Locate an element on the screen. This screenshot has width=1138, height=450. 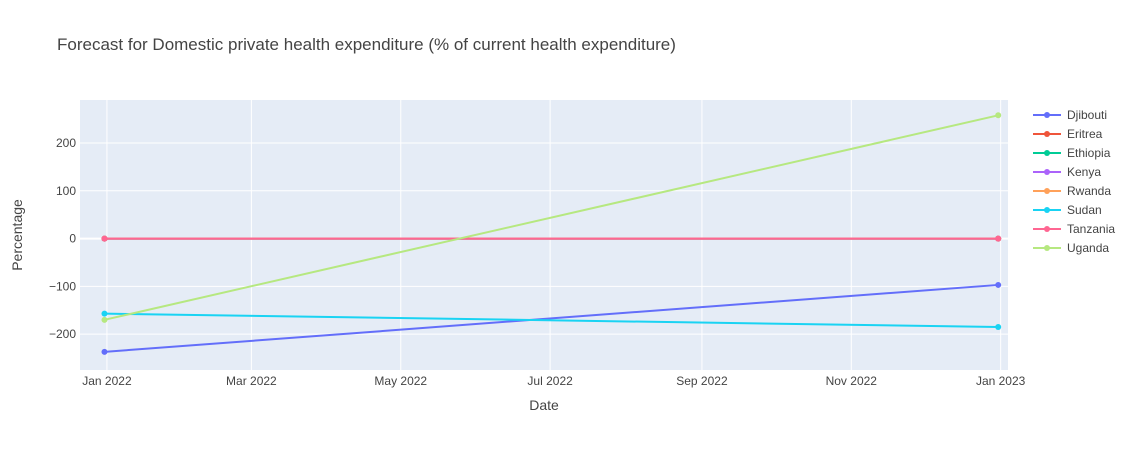
legend-item-kenya: Kenya is located at coordinates (1067, 172).